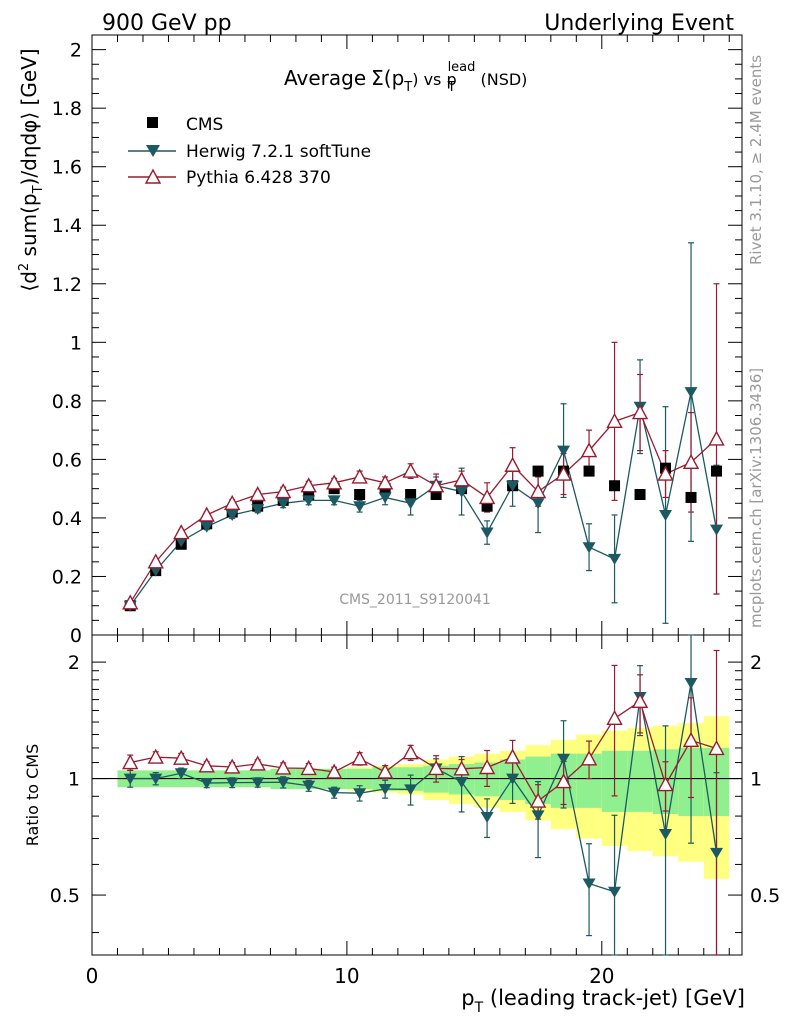 The width and height of the screenshot is (786, 1024). I want to click on ratio-bands, so click(417, 798).